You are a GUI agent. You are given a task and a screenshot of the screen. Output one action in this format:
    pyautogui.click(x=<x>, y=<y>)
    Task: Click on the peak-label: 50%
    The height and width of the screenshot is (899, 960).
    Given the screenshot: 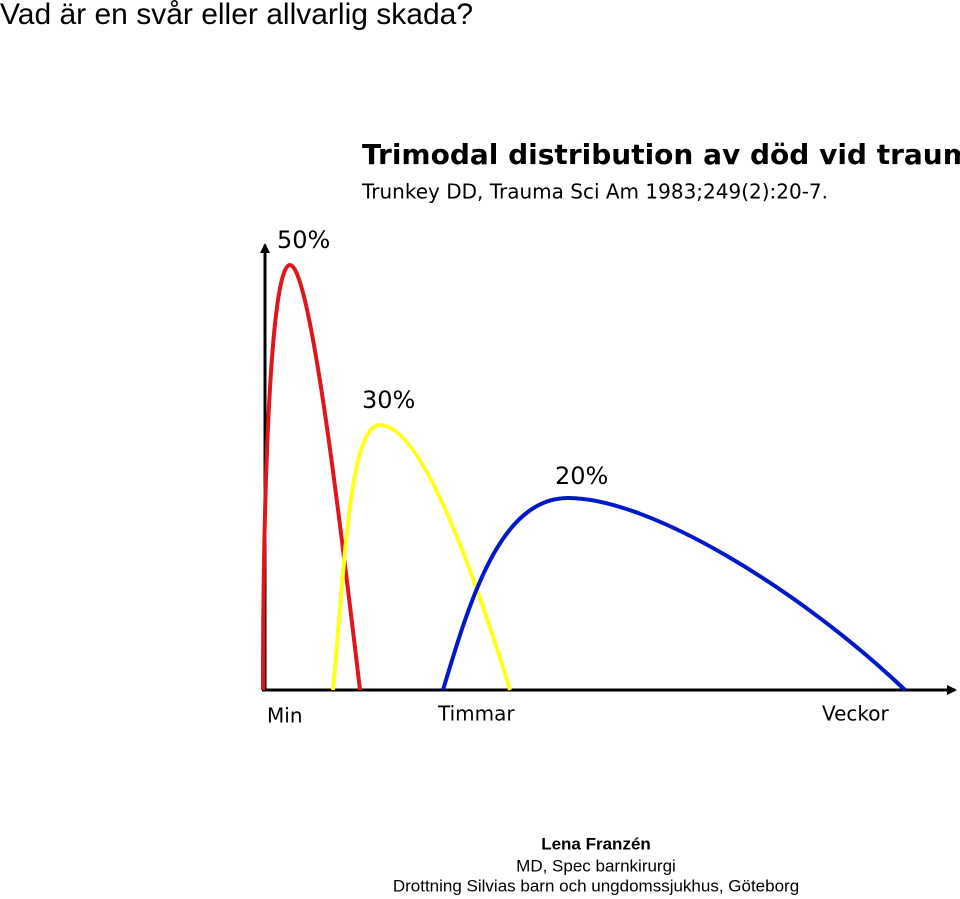 What is the action you would take?
    pyautogui.click(x=303, y=240)
    